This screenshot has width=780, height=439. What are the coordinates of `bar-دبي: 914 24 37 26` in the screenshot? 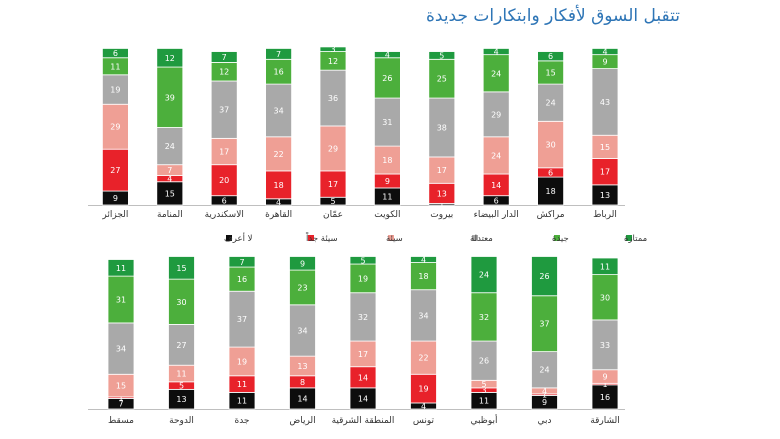 It's located at (544, 333).